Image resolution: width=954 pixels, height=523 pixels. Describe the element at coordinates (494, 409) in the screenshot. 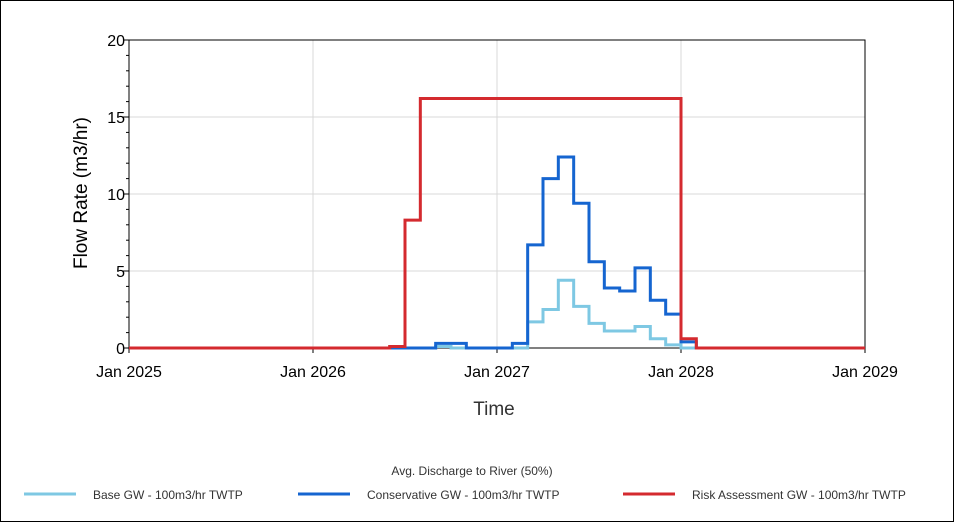

I see `x-axis-title: Time` at that location.